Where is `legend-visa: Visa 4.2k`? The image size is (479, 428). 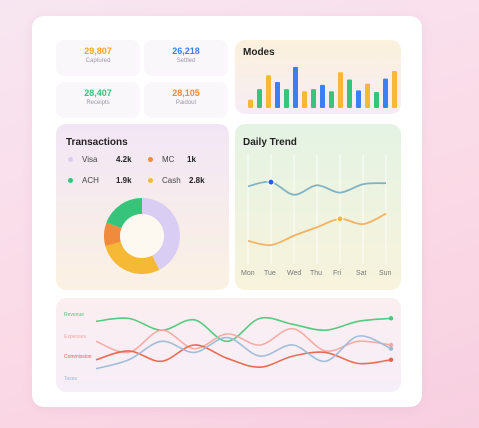 legend-visa: Visa 4.2k is located at coordinates (100, 159).